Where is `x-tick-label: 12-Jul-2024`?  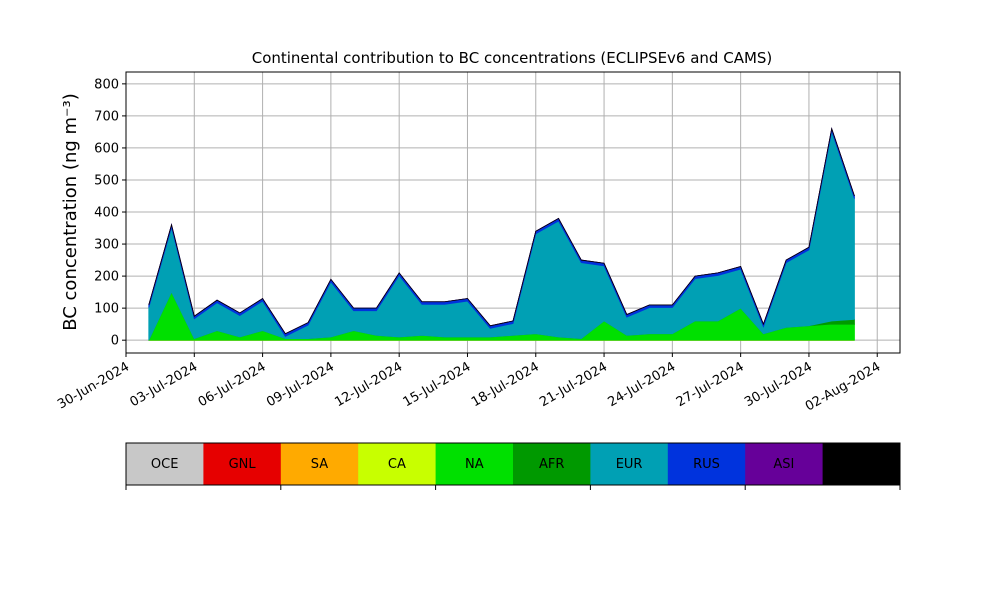 x-tick-label: 12-Jul-2024 is located at coordinates (368, 384).